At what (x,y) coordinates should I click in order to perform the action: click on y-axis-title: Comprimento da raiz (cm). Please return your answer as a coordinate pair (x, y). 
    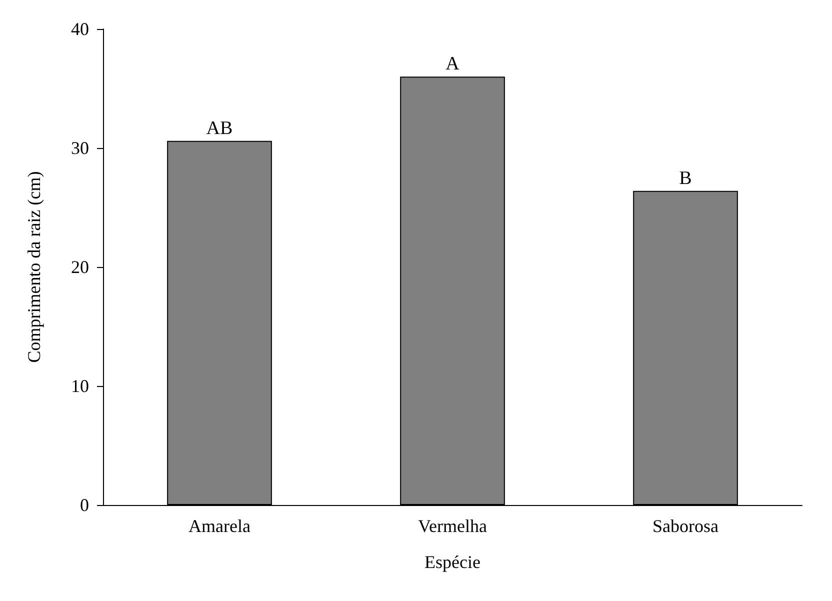
    Looking at the image, I should click on (34, 267).